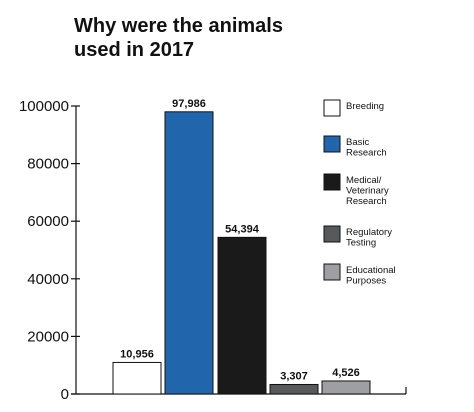 The width and height of the screenshot is (474, 412). What do you see at coordinates (367, 191) in the screenshot?
I see `legend-label: Veterinary` at bounding box center [367, 191].